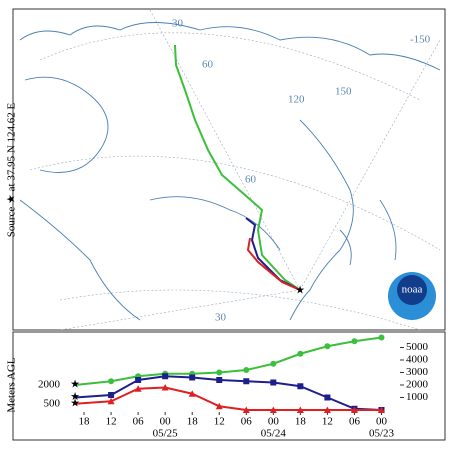 Image resolution: width=450 pixels, height=450 pixels. I want to click on trajectory, so click(273, 264).